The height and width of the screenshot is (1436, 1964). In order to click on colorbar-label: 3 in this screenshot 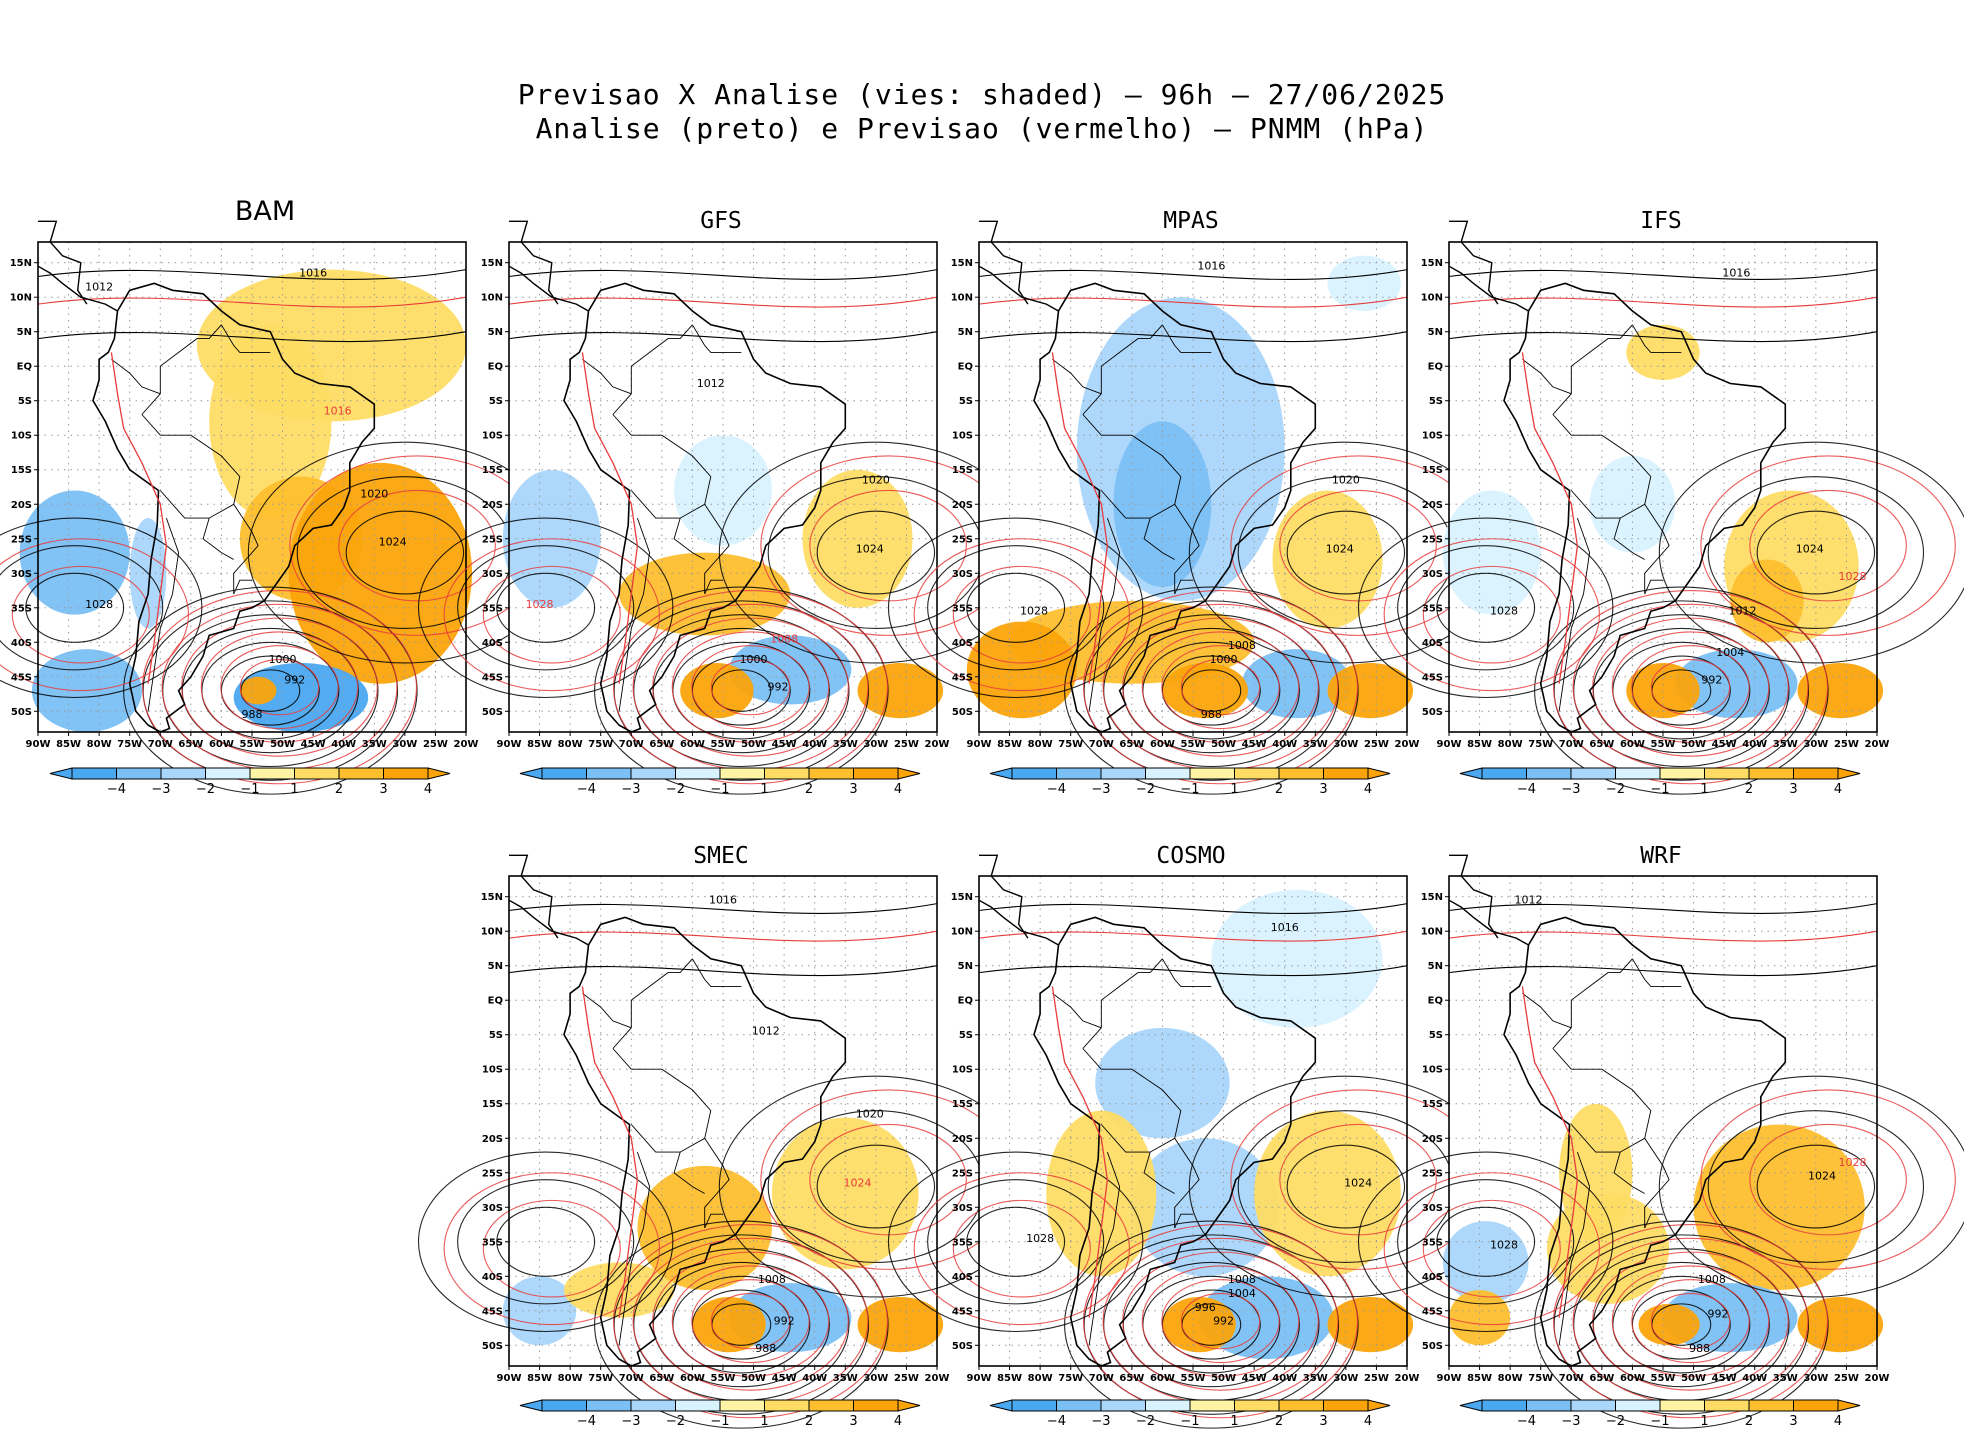, I will do `click(1793, 1421)`.